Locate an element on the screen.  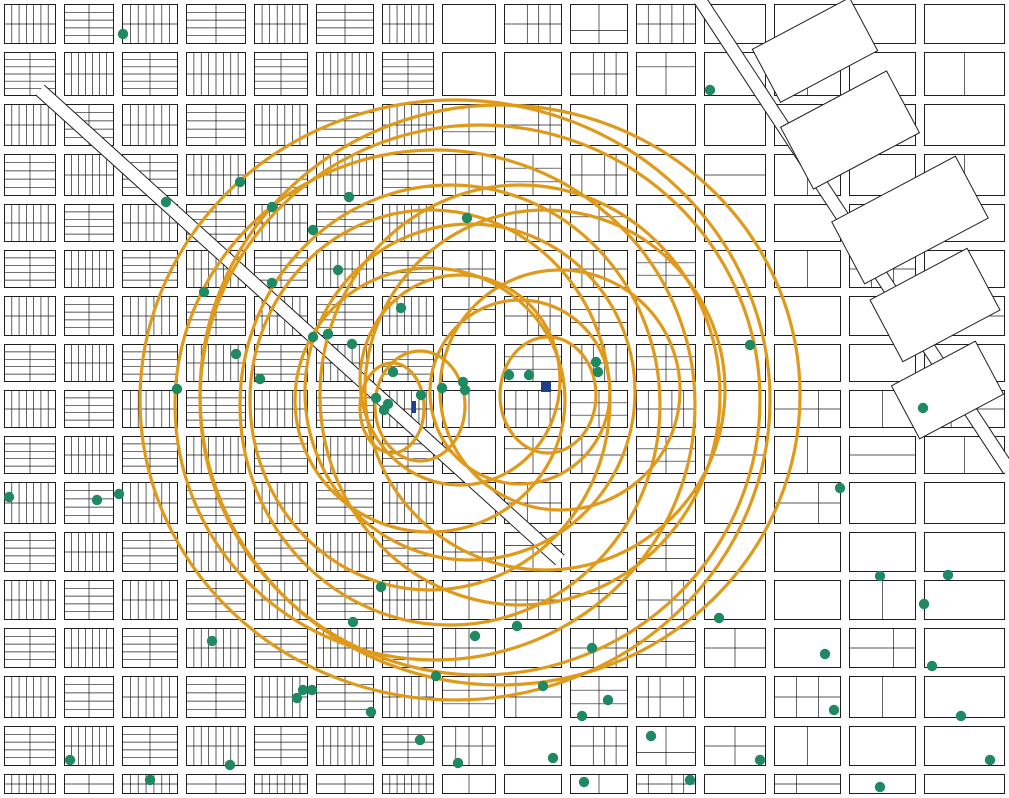
large-lot is located at coordinates (910, 220).